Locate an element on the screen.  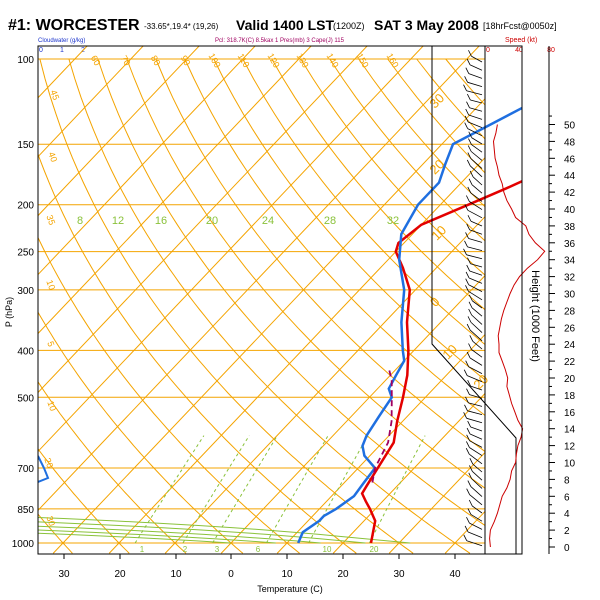
speed-label: Speed (kt) is located at coordinates (521, 40).